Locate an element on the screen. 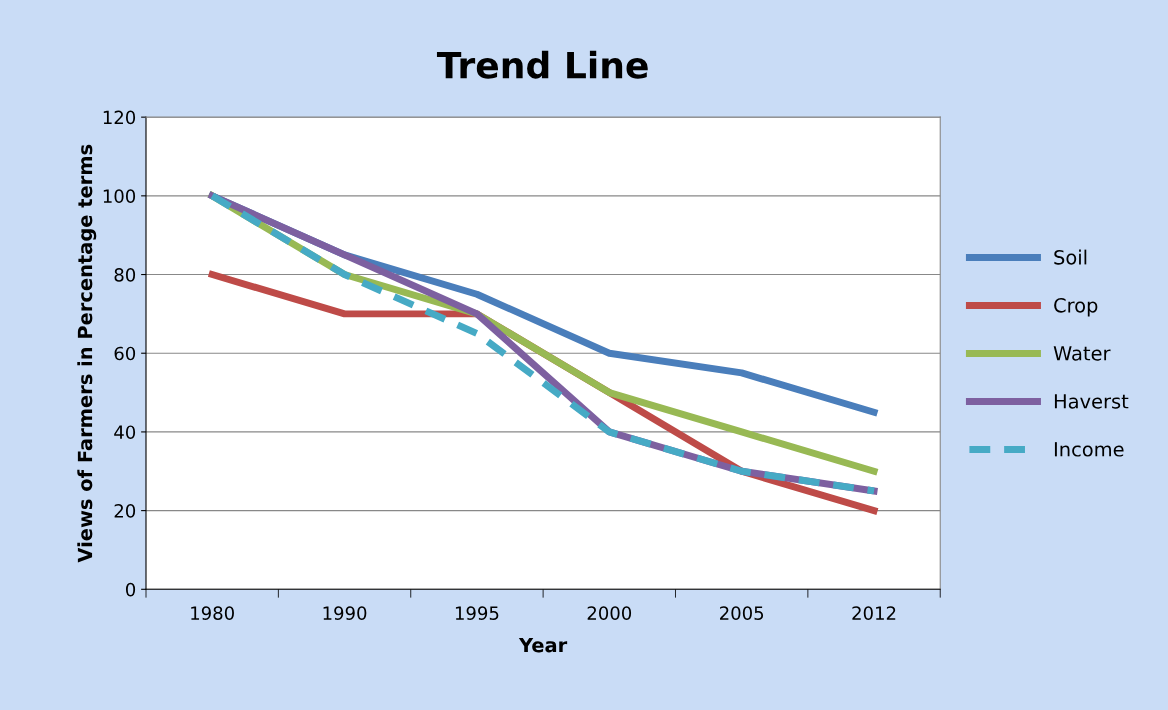 This screenshot has height=710, width=1168. legend-label: Water is located at coordinates (1082, 353).